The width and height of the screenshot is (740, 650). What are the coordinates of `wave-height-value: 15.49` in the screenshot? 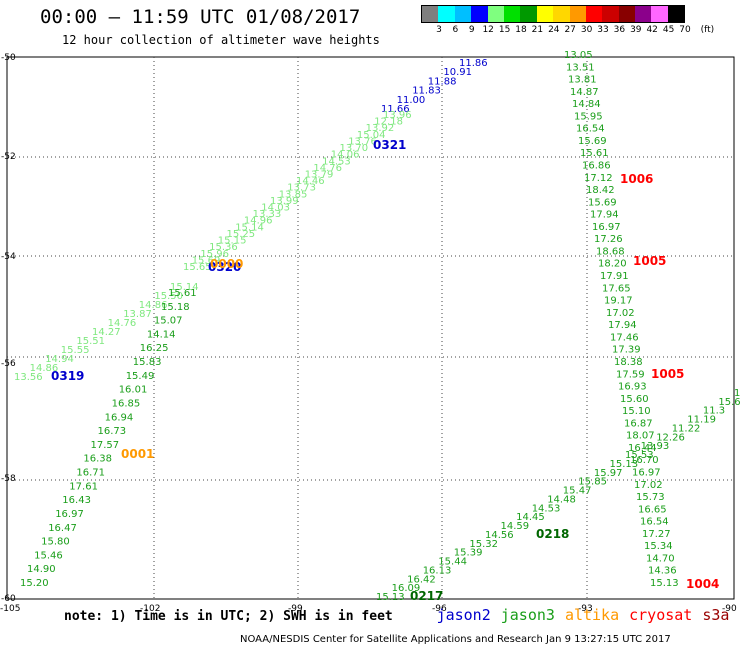 It's located at (140, 376).